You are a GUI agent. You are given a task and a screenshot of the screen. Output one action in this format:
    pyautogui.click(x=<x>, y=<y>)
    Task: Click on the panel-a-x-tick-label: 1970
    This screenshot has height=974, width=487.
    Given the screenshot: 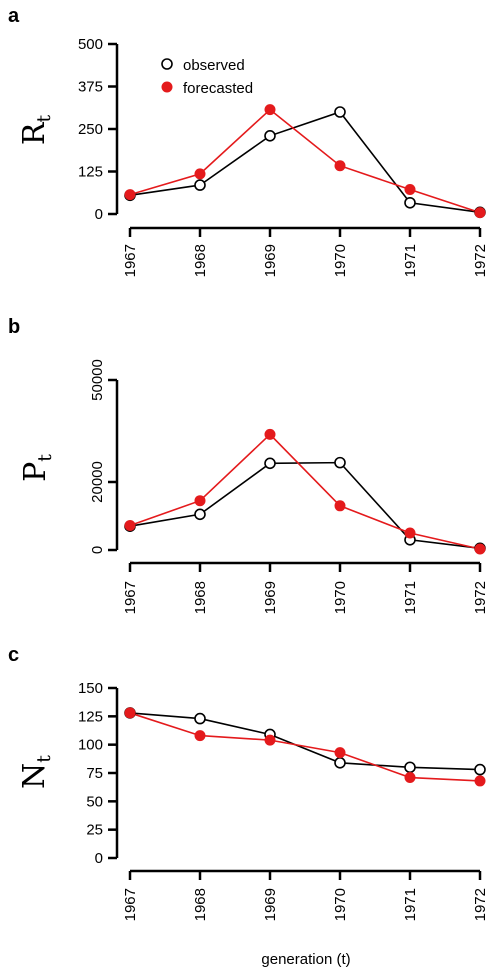 What is the action you would take?
    pyautogui.click(x=340, y=260)
    